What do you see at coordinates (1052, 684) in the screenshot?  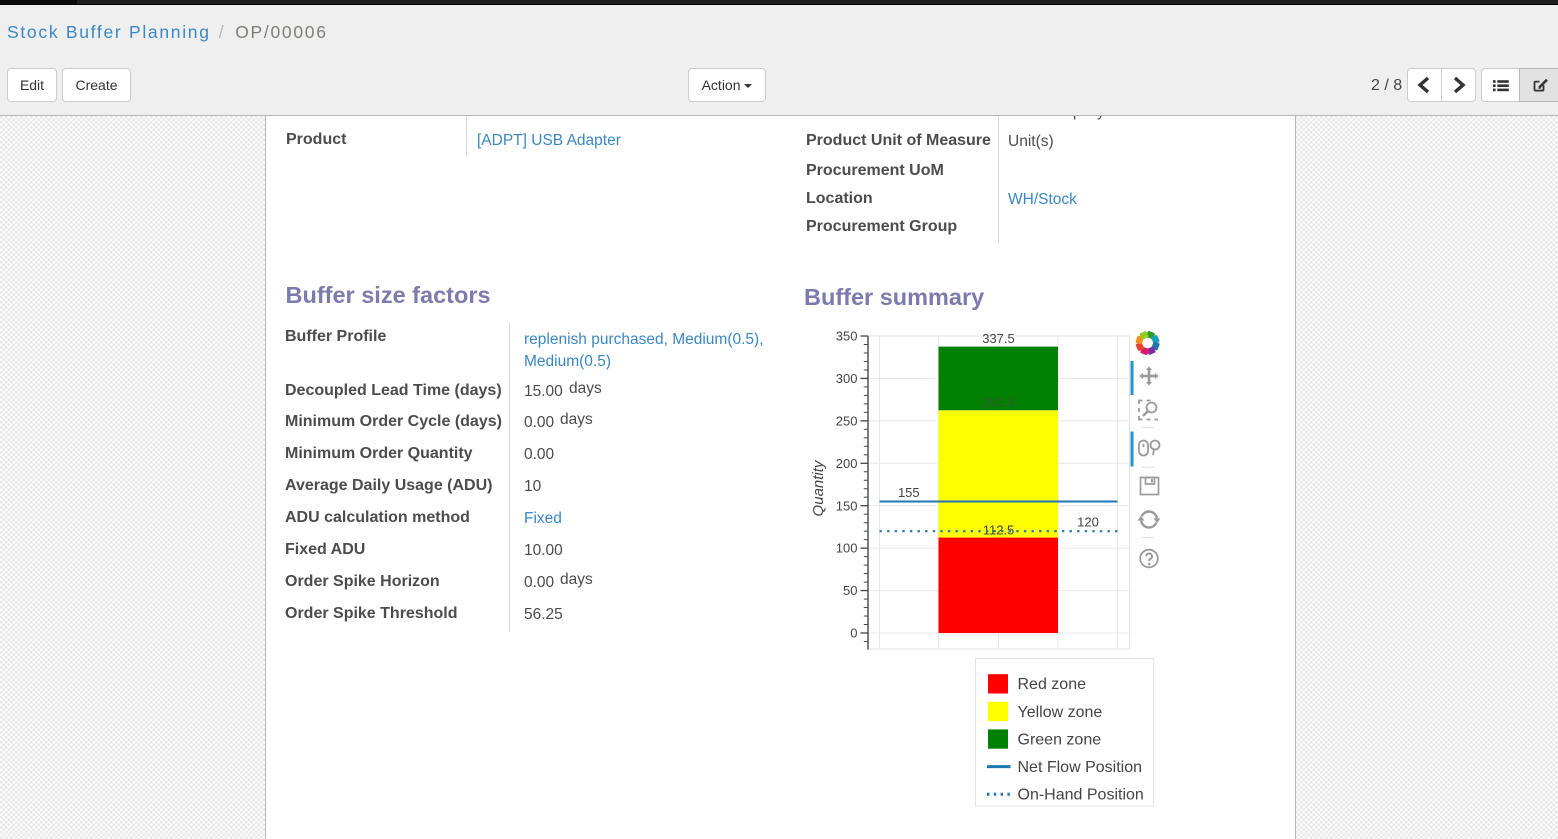 I see `svg-text: Red zone` at bounding box center [1052, 684].